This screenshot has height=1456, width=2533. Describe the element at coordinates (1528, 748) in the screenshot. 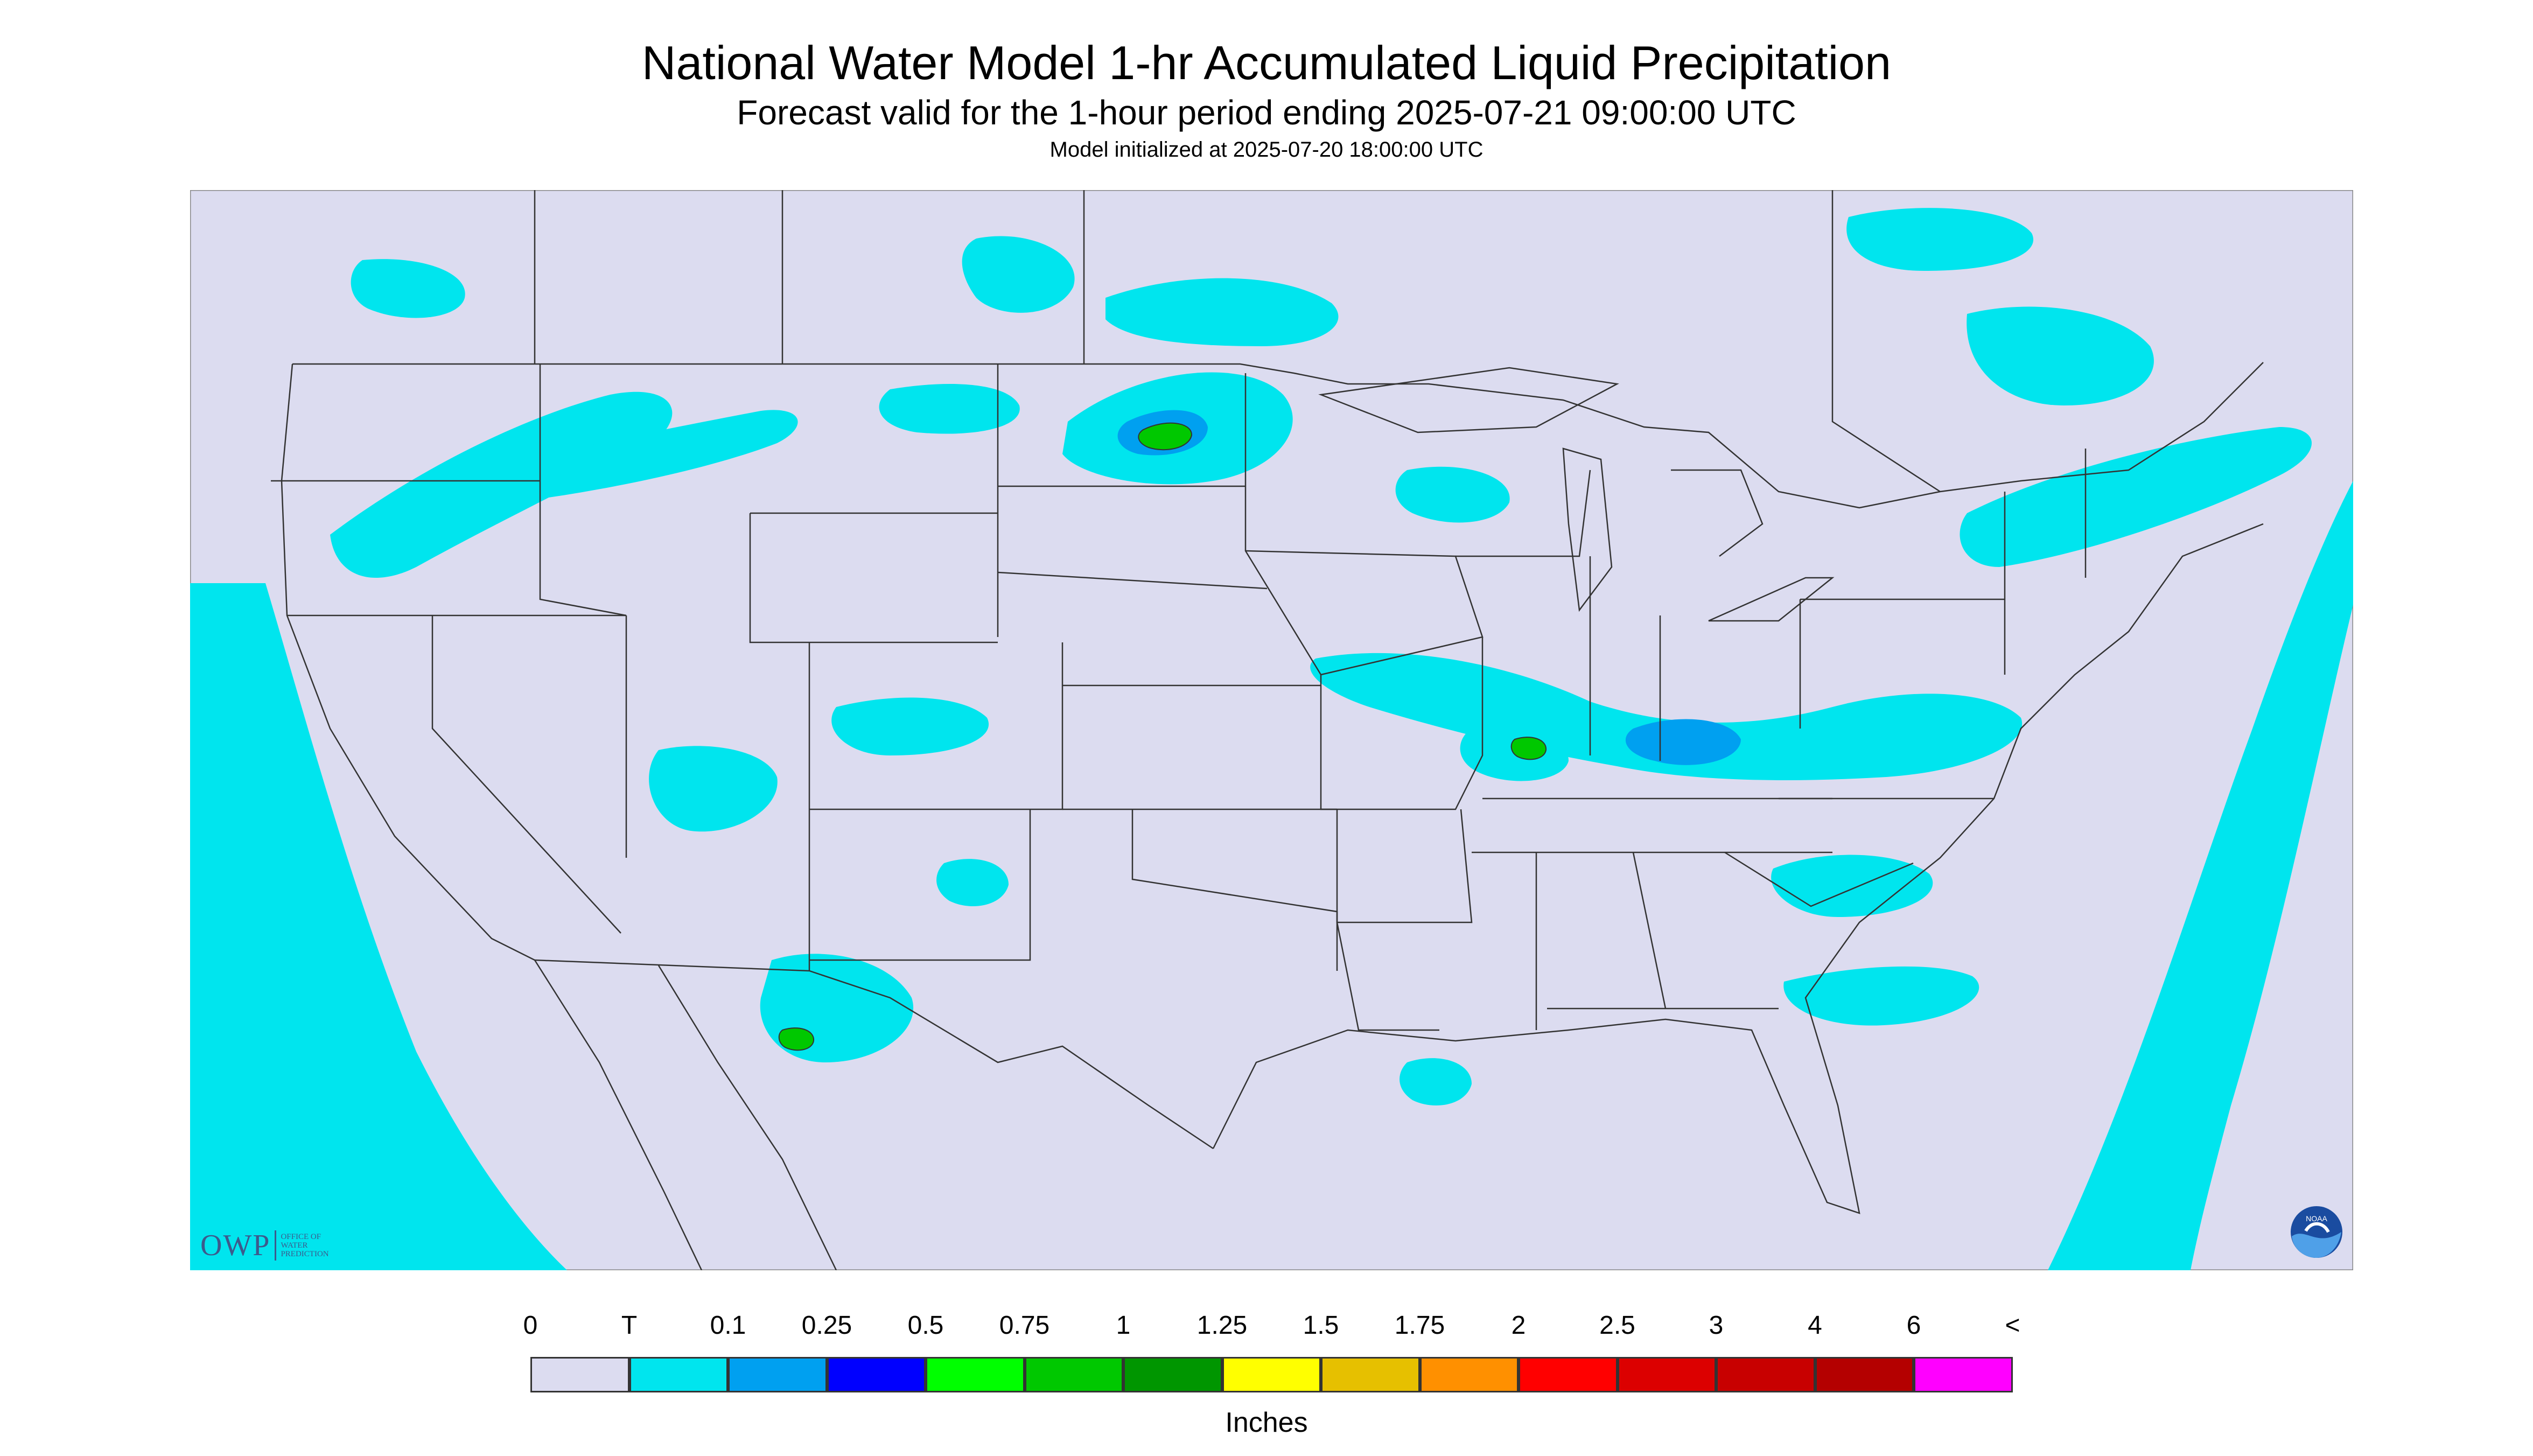

I see `illinois-cell-green` at that location.